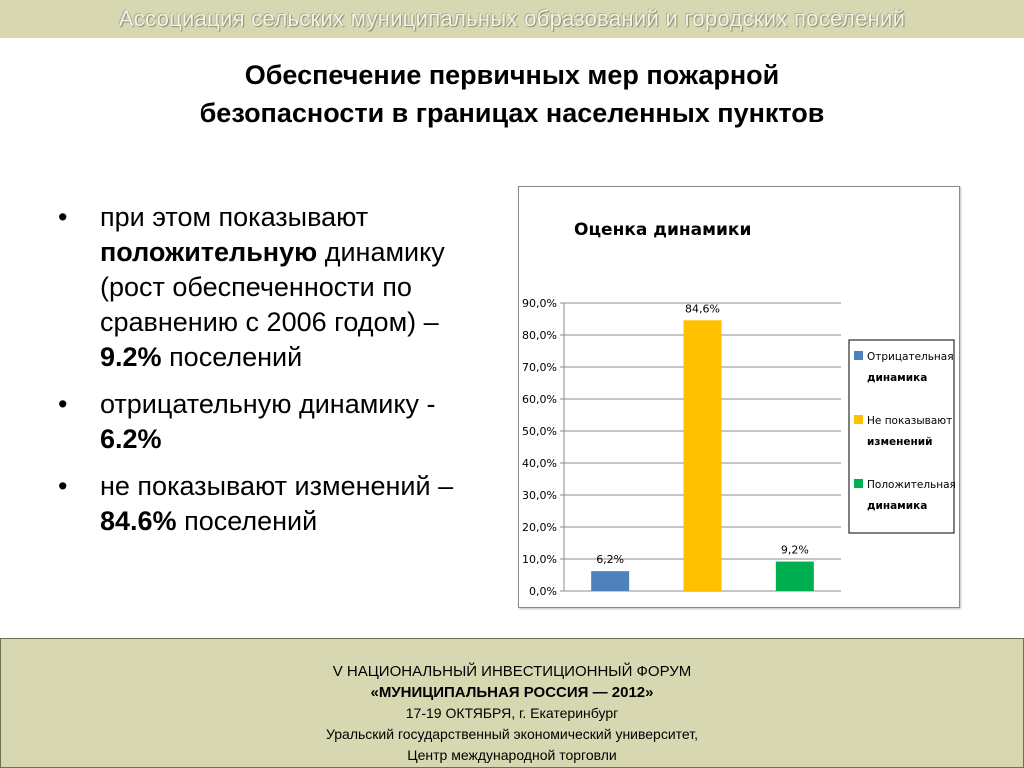 Image resolution: width=1024 pixels, height=768 pixels. Describe the element at coordinates (910, 357) in the screenshot. I see `legend-label: Отрицательная` at that location.